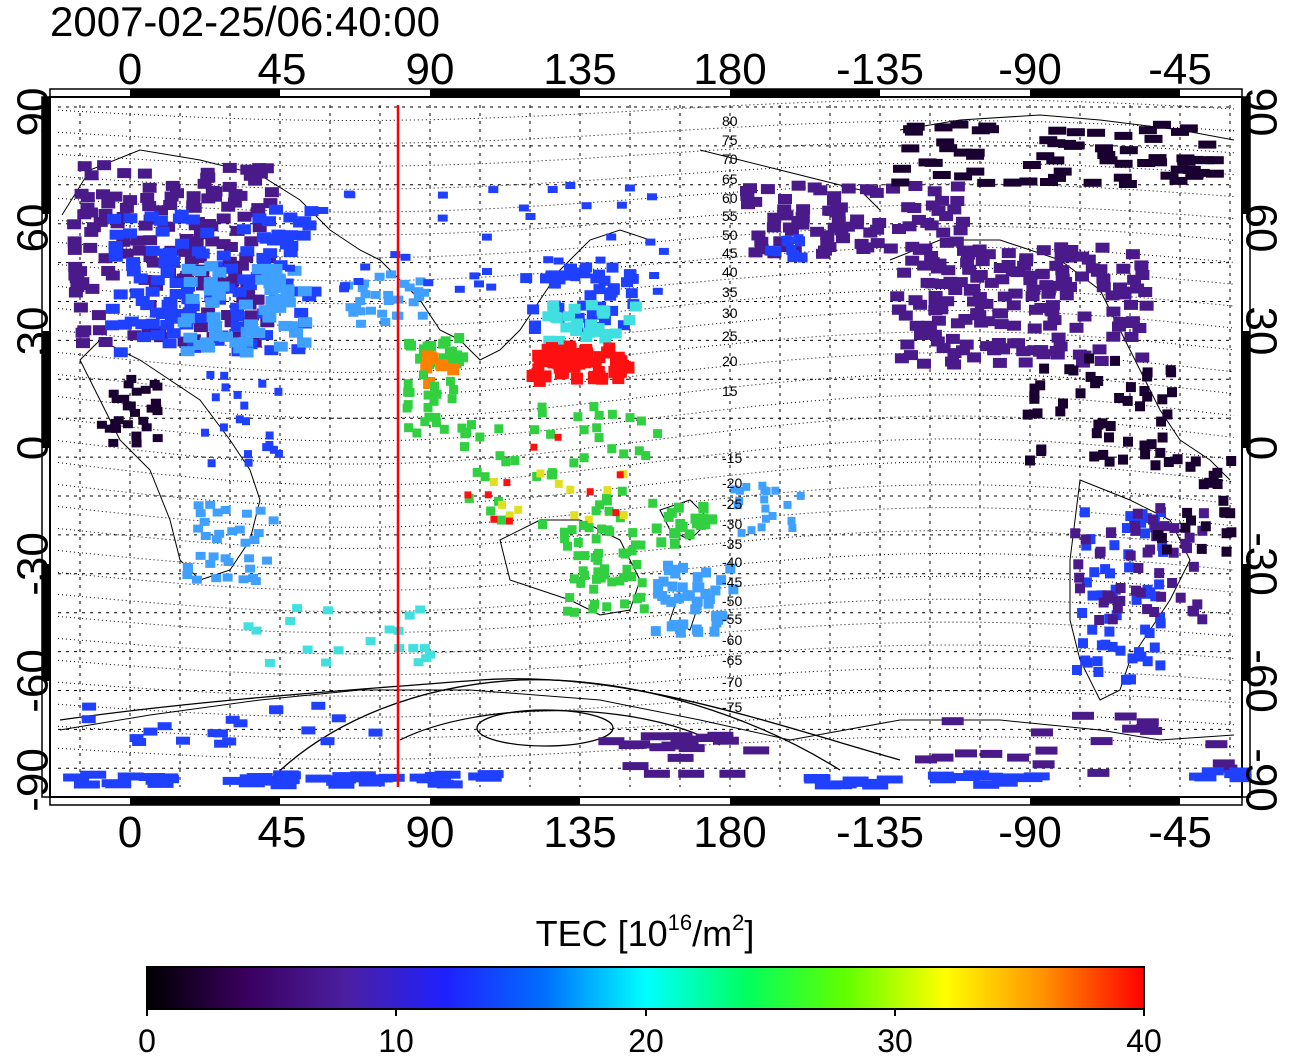 The height and width of the screenshot is (1057, 1292). I want to click on contour-label: 55, so click(730, 216).